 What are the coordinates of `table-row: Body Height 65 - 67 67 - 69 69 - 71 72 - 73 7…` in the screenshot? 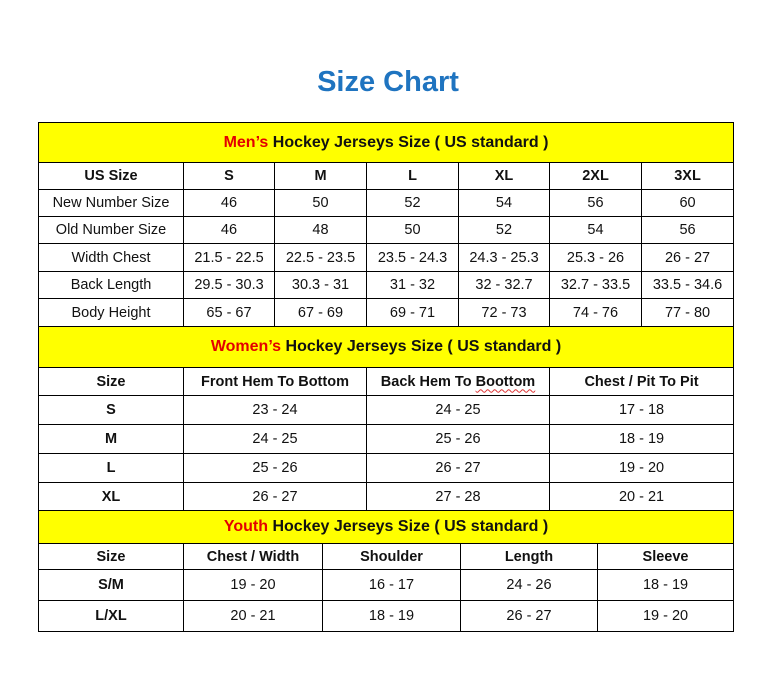 It's located at (386, 312).